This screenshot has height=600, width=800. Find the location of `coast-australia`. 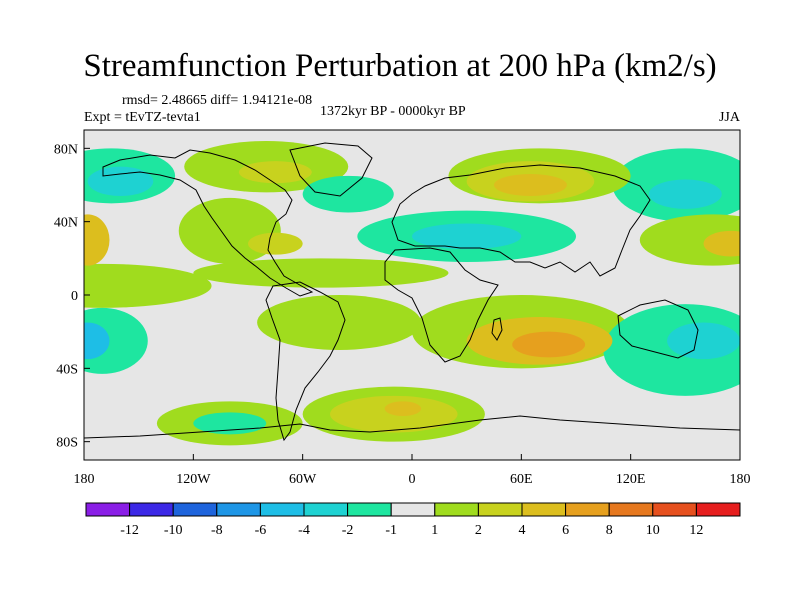

coast-australia is located at coordinates (658, 329).